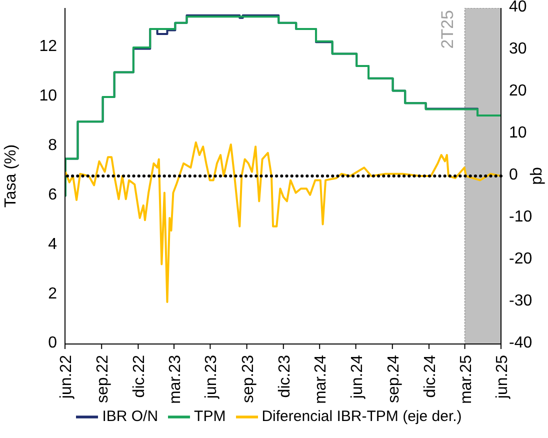 This screenshot has width=548, height=438. Describe the element at coordinates (48, 96) in the screenshot. I see `y-tick-label: 10` at that location.